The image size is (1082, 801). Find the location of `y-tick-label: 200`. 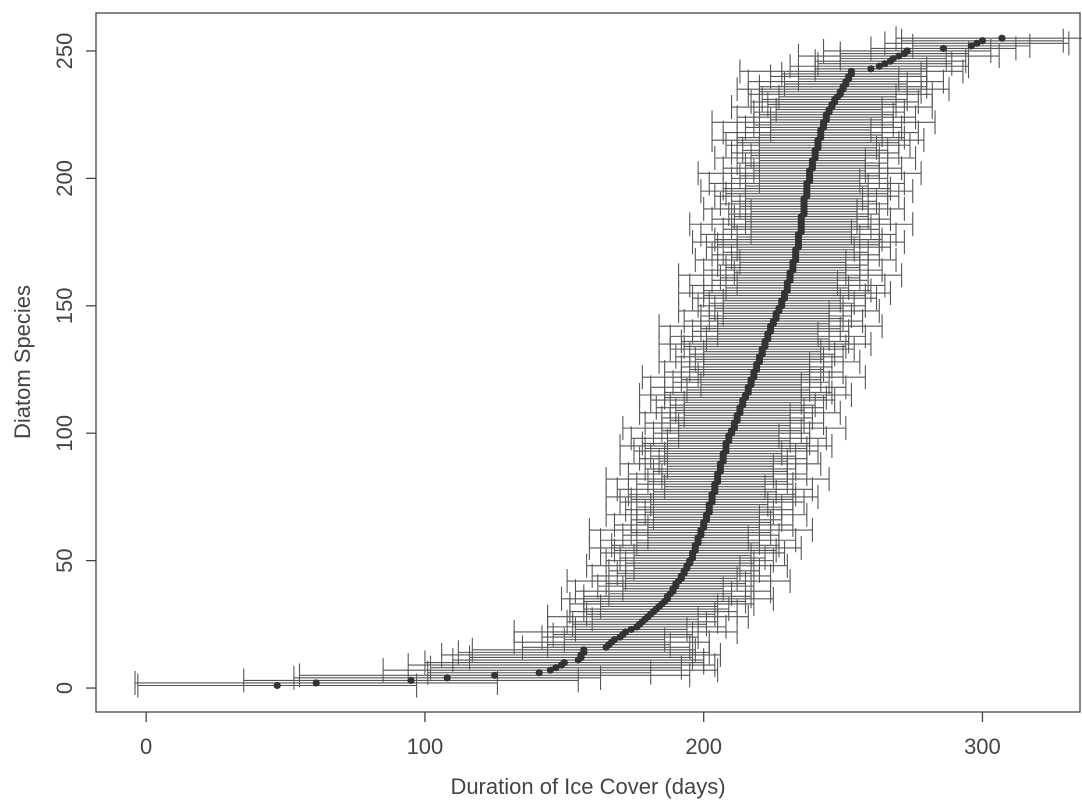

y-tick-label: 200 is located at coordinates (64, 178).